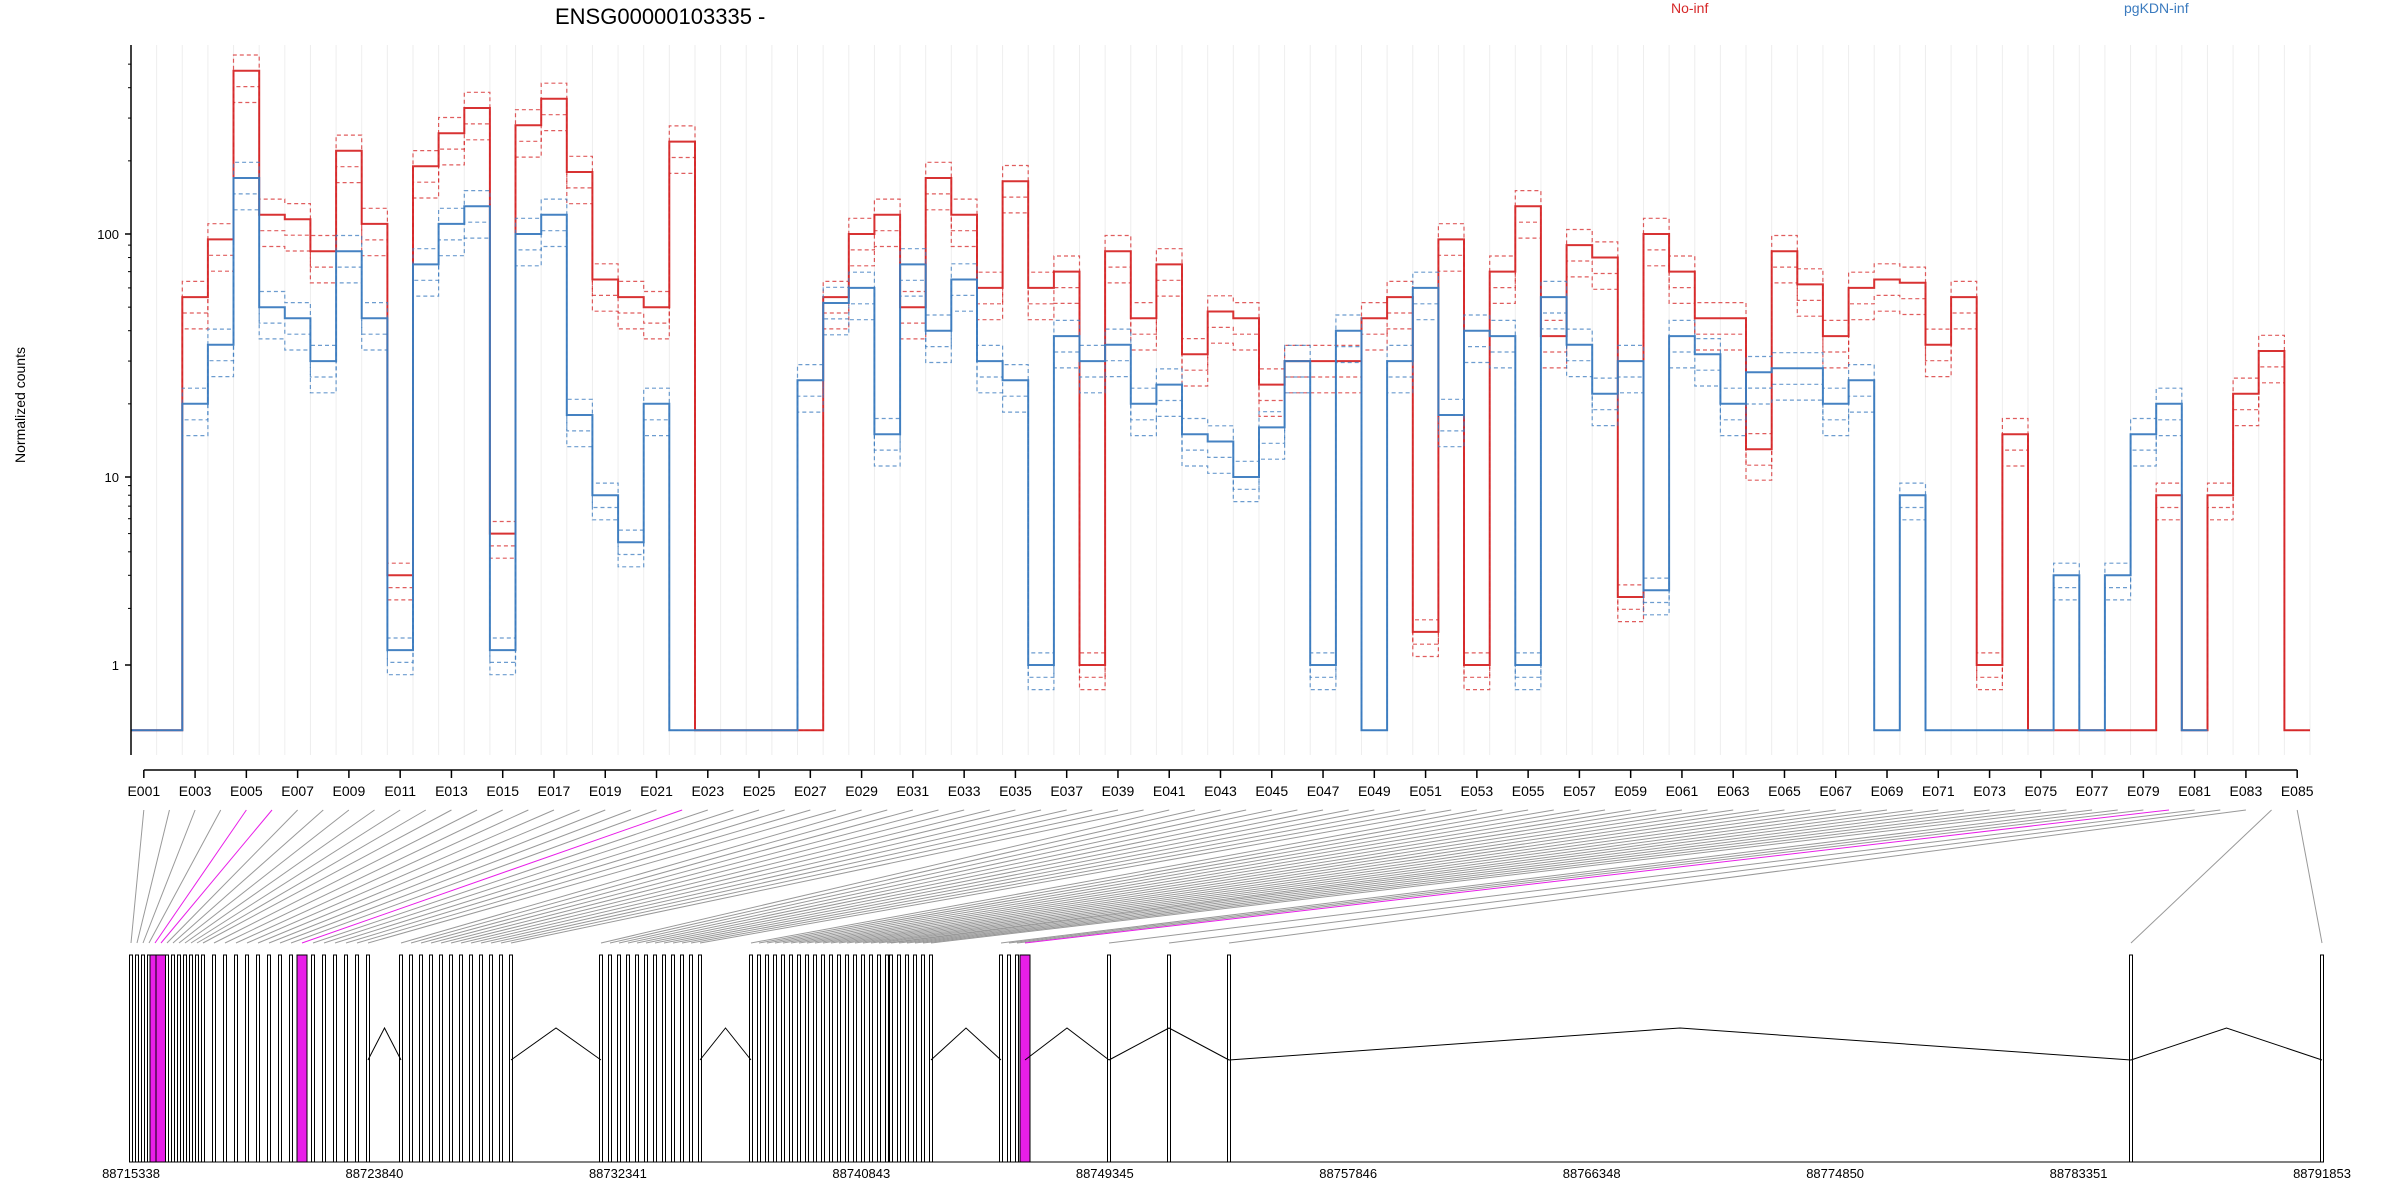 This screenshot has height=1200, width=2400. Describe the element at coordinates (810, 791) in the screenshot. I see `exon-tick-label: E027` at that location.